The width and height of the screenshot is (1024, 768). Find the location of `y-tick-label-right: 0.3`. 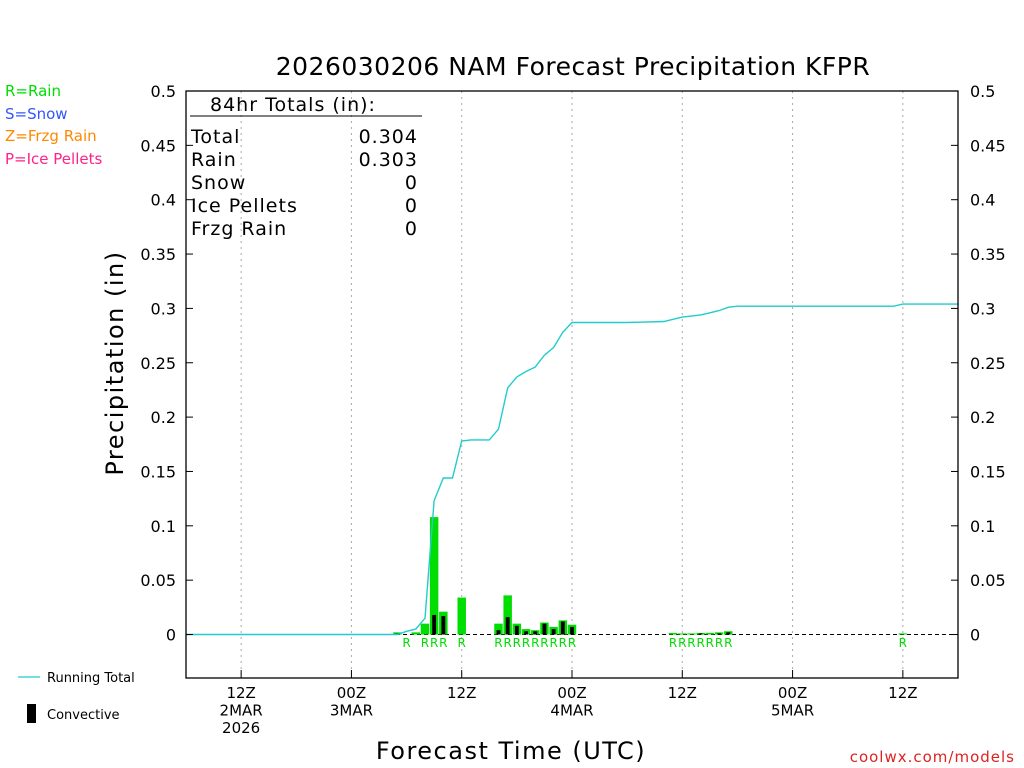

y-tick-label-right: 0.3 is located at coordinates (982, 308).